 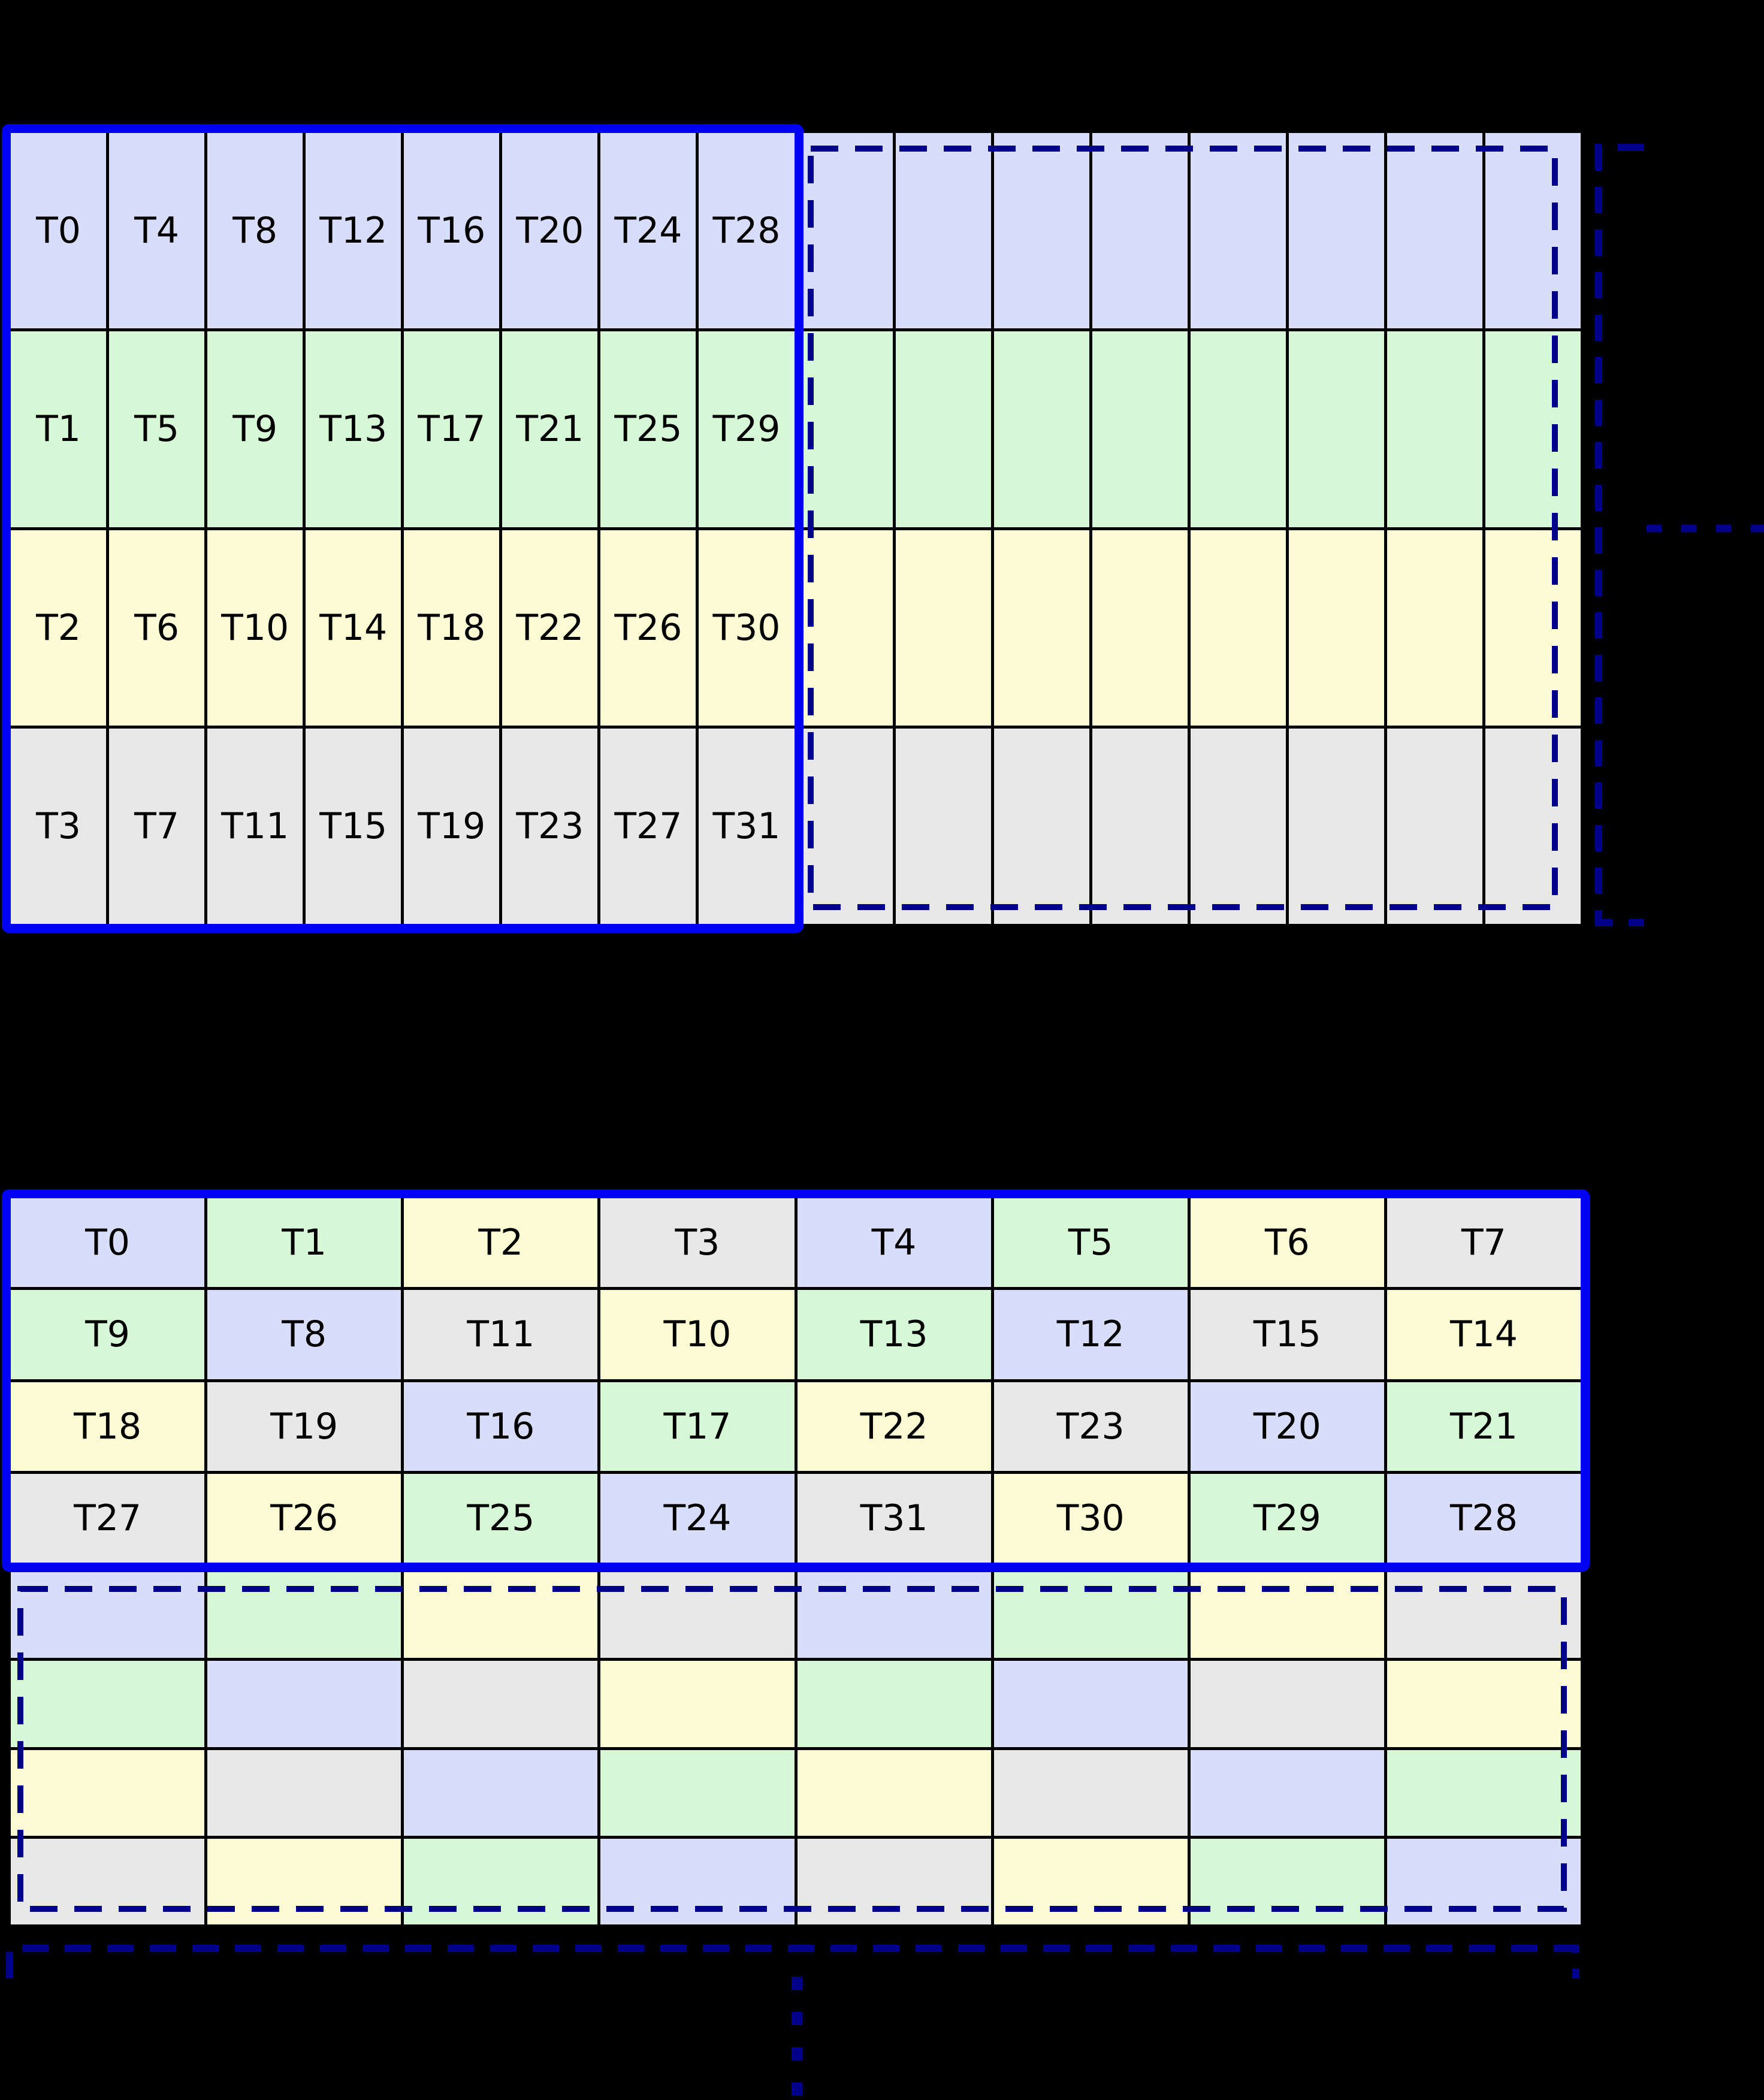 I want to click on thread-cell: T3, so click(x=59, y=826).